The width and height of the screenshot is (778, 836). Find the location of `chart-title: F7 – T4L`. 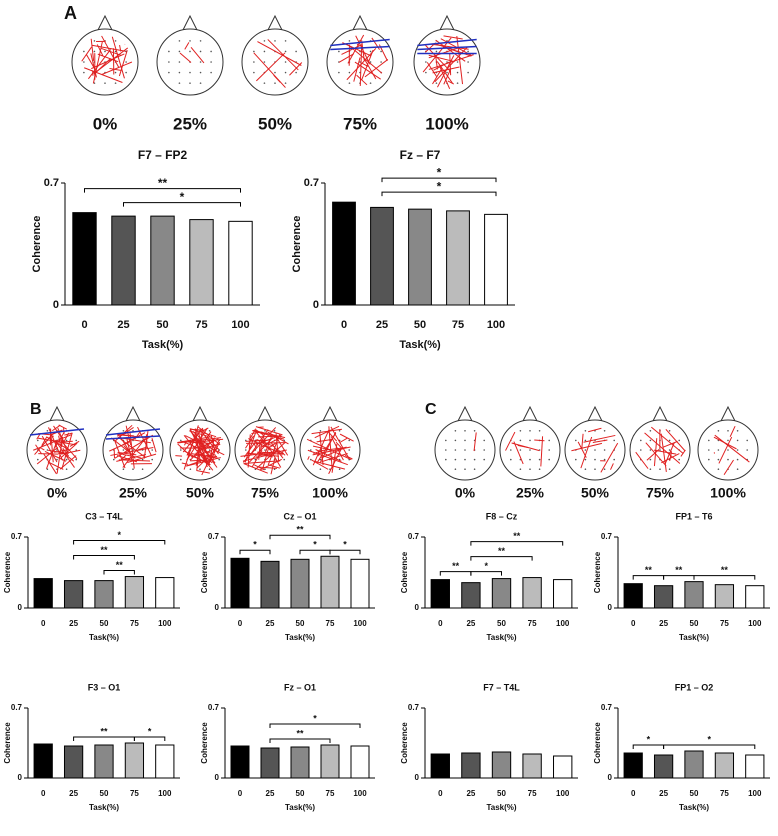

chart-title: F7 – T4L is located at coordinates (501, 687).